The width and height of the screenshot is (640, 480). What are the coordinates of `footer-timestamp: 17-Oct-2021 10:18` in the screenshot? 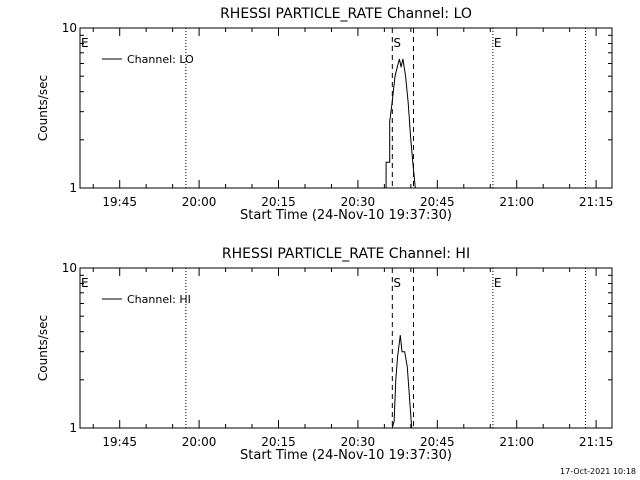 It's located at (598, 471).